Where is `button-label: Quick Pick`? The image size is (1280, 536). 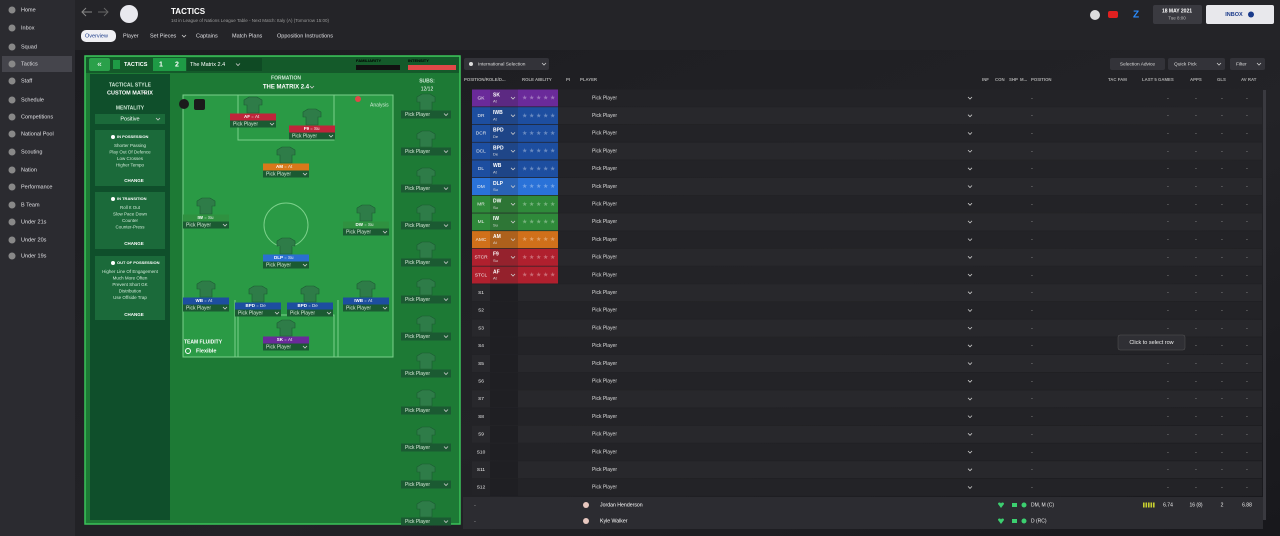
button-label: Quick Pick is located at coordinates (1185, 64).